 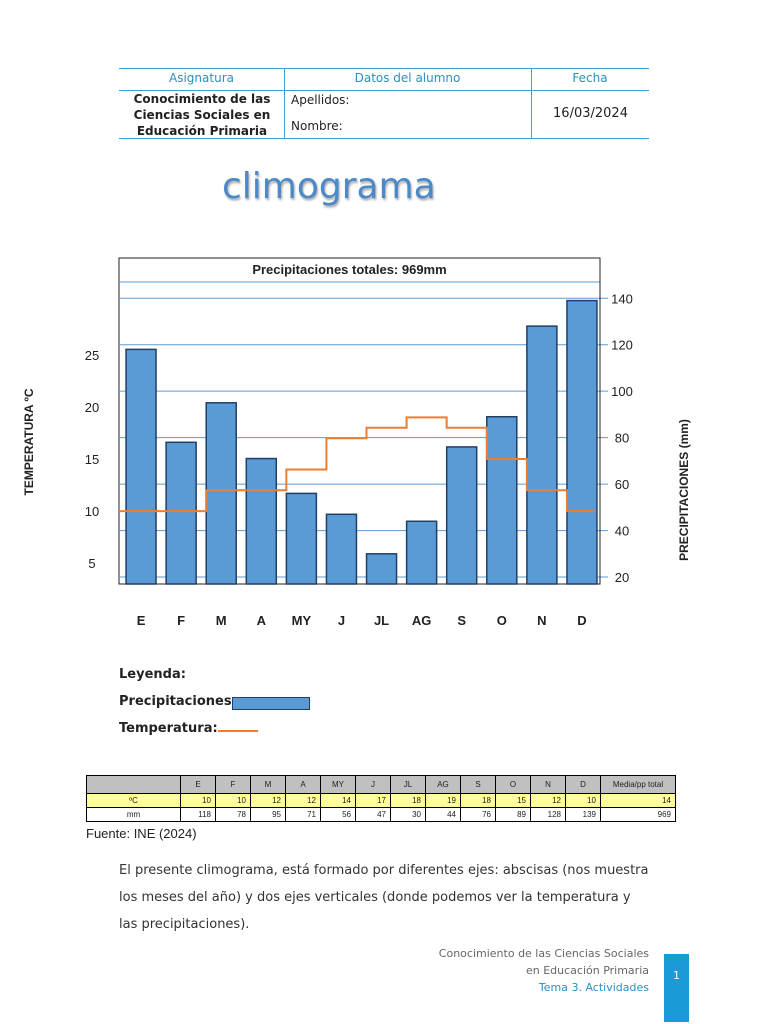 I want to click on table-cell: J, so click(x=373, y=784).